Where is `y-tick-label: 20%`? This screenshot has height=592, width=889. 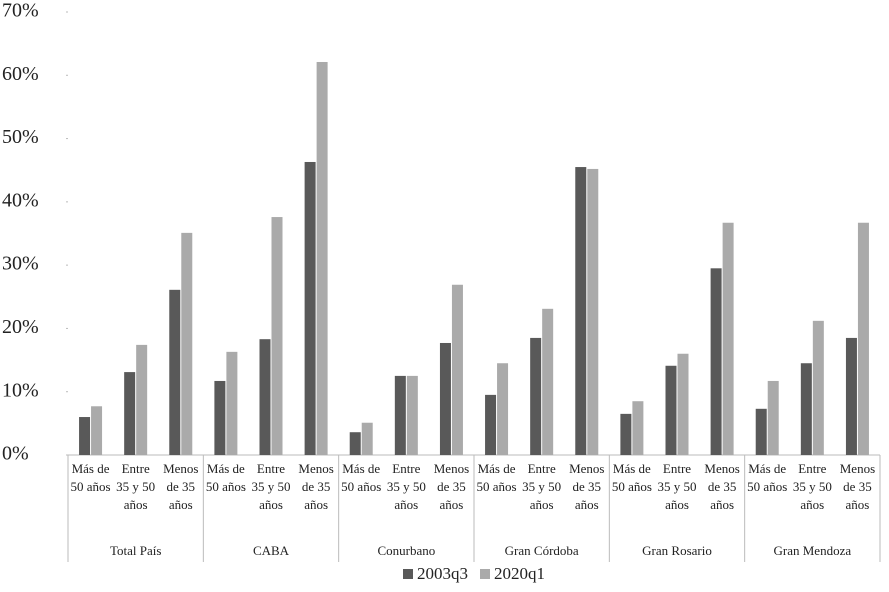
y-tick-label: 20% is located at coordinates (20, 327).